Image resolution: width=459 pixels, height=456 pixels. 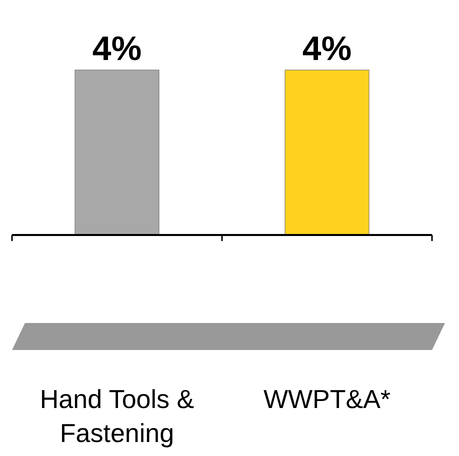 What do you see at coordinates (117, 416) in the screenshot?
I see `x-tick-label: Hand Tools & Fastening` at bounding box center [117, 416].